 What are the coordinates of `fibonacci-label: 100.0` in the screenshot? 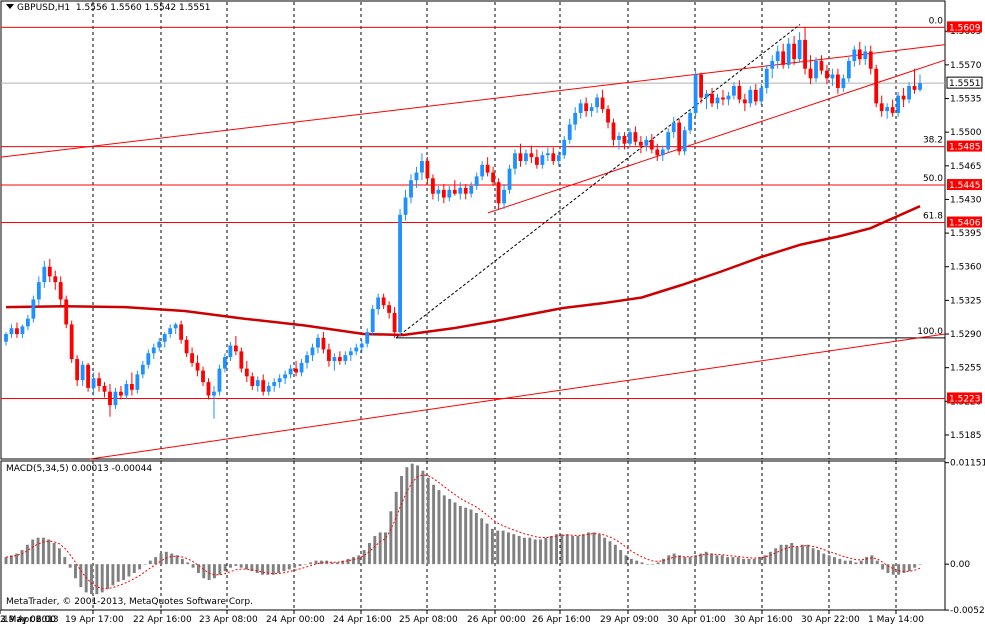 It's located at (930, 332).